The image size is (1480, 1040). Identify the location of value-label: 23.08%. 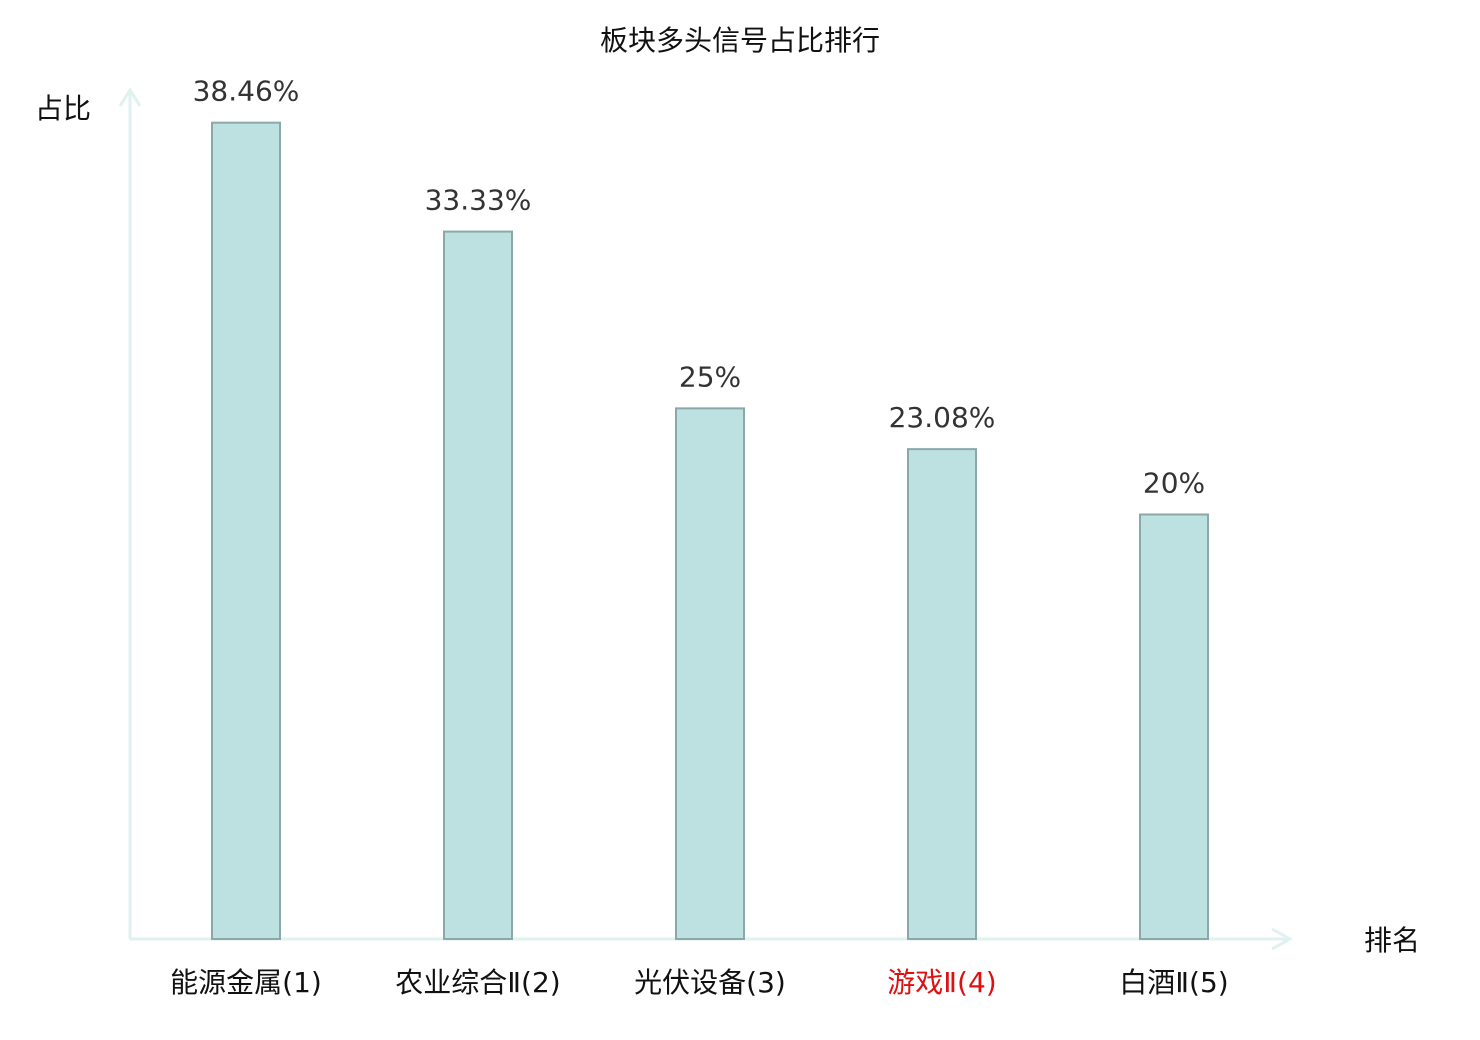
(942, 417).